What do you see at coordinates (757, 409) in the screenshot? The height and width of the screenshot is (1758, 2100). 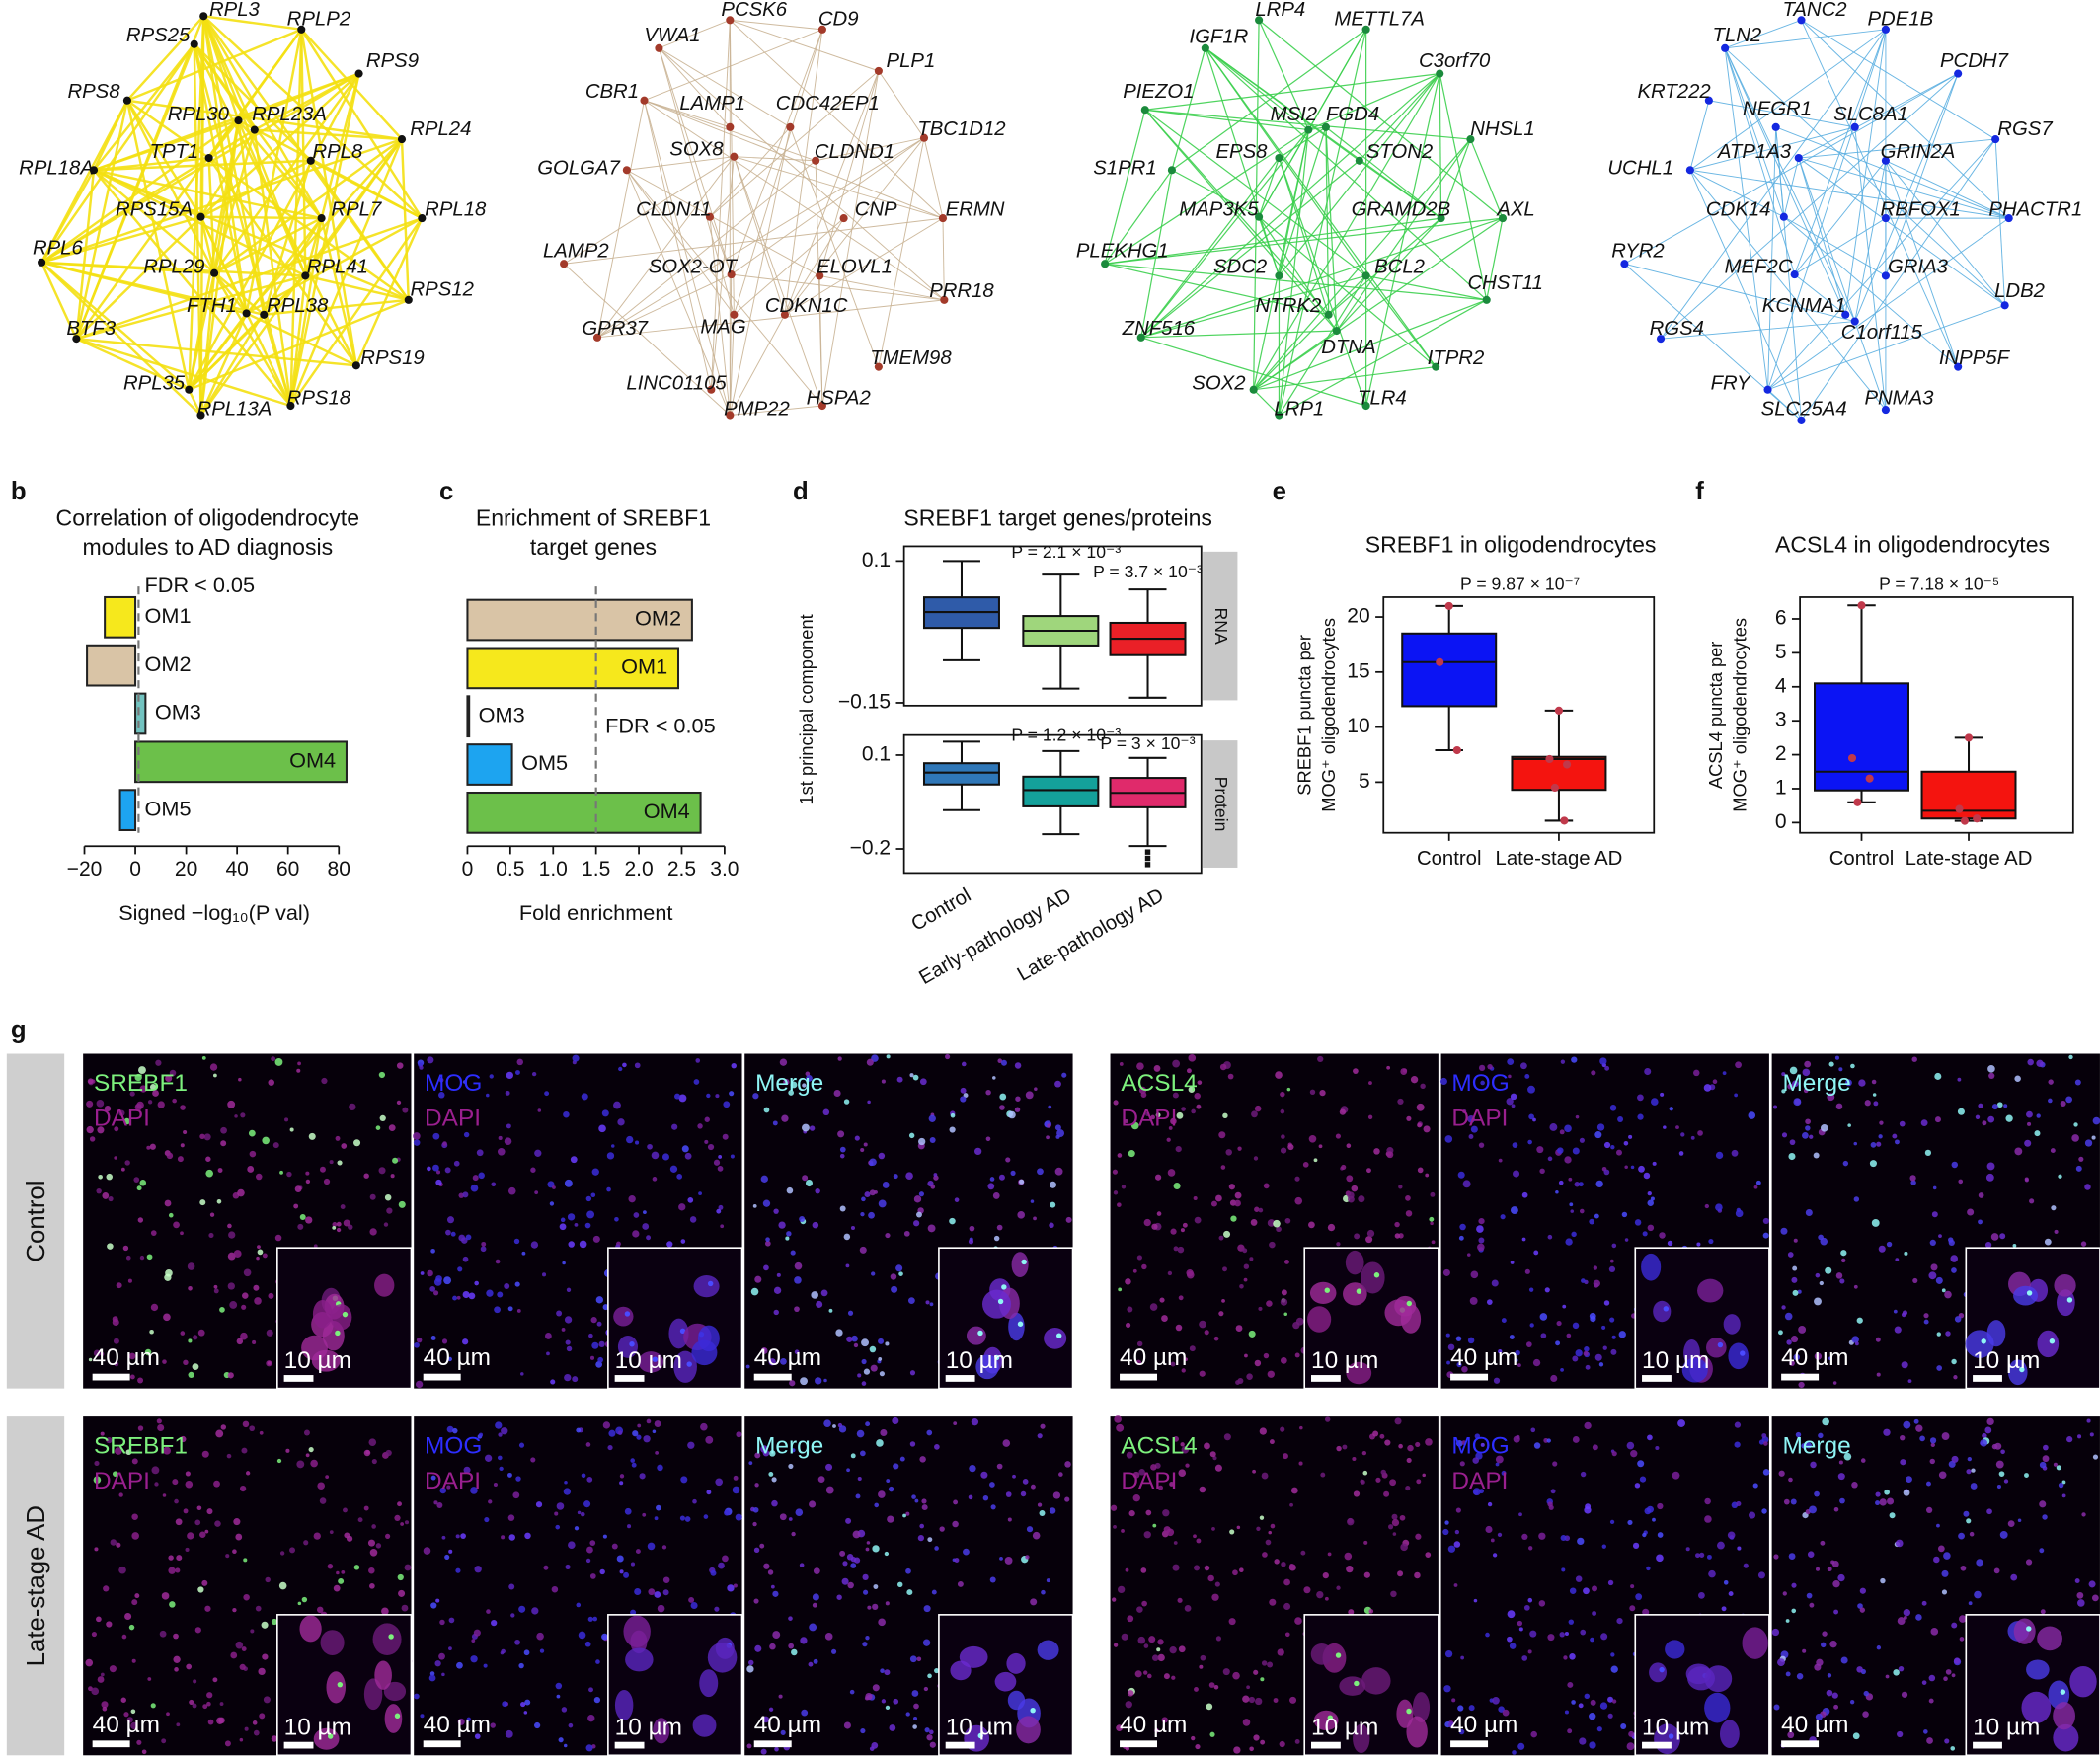 I see `node-label: PMP22` at bounding box center [757, 409].